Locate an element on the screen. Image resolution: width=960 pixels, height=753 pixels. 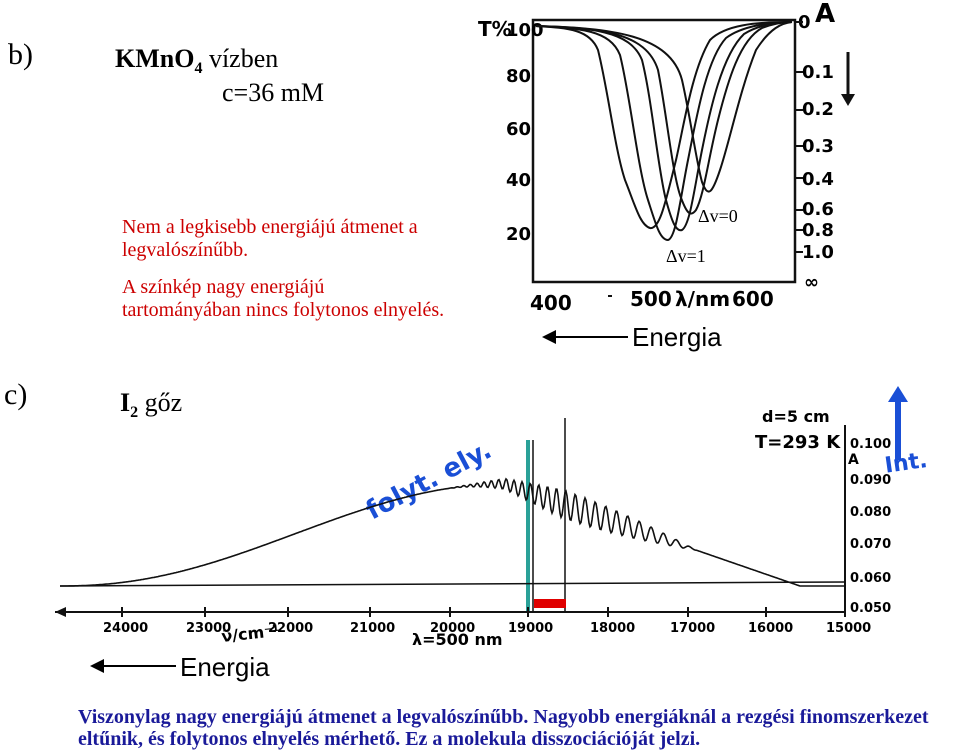
note-line-3: A színkép nagy energiájú is located at coordinates (223, 287).